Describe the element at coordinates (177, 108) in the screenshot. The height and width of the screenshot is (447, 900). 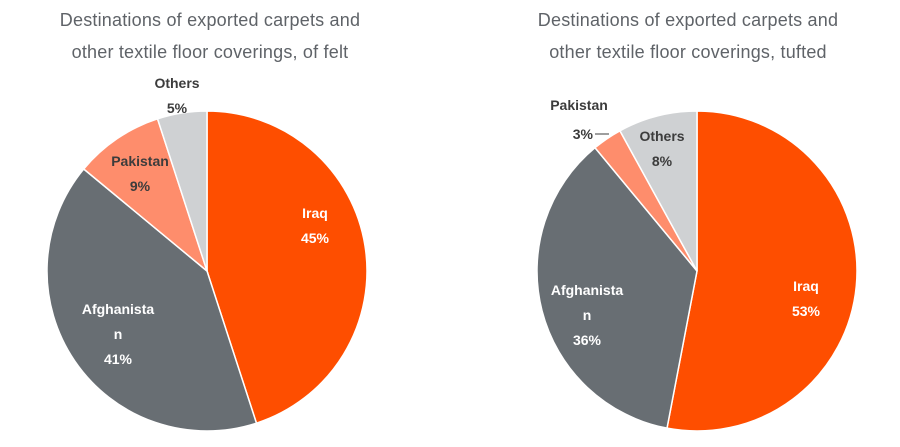
I see `slice-percent-others: 5%` at that location.